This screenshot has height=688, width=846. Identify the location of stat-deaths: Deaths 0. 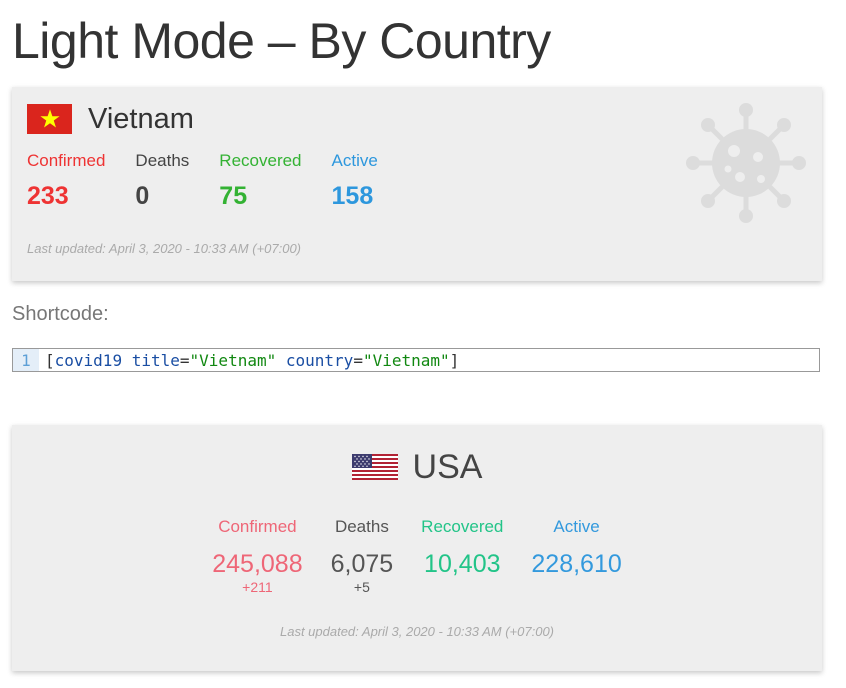
(162, 181).